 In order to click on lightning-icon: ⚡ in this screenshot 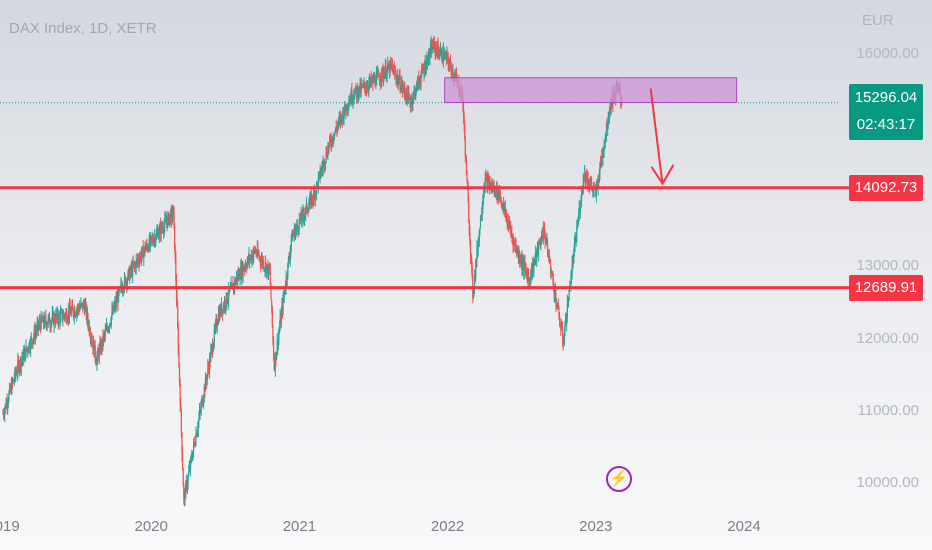, I will do `click(619, 479)`.